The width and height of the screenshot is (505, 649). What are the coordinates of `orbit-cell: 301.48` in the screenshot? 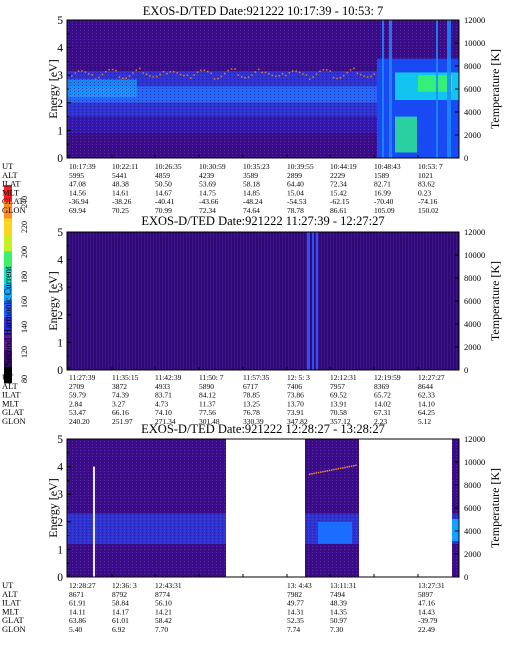 It's located at (209, 421).